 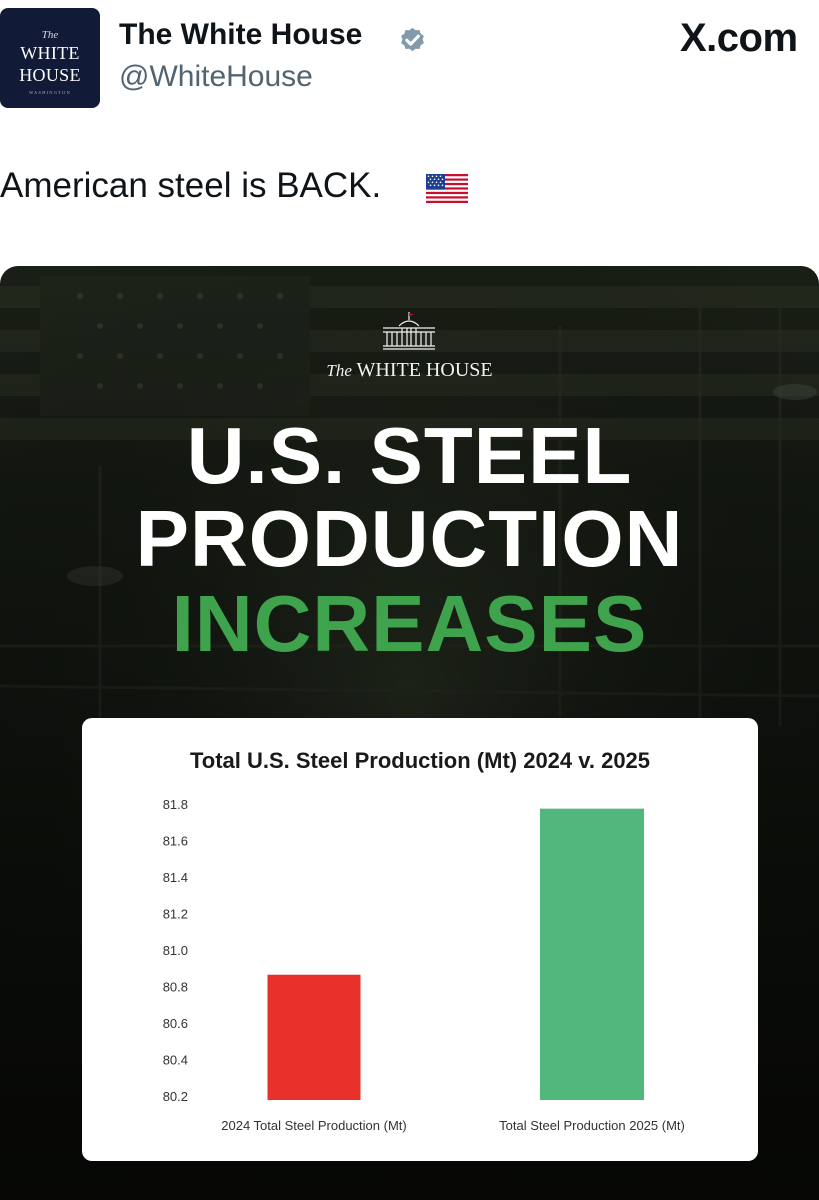 I want to click on y-tick-label: 81.2, so click(x=175, y=914).